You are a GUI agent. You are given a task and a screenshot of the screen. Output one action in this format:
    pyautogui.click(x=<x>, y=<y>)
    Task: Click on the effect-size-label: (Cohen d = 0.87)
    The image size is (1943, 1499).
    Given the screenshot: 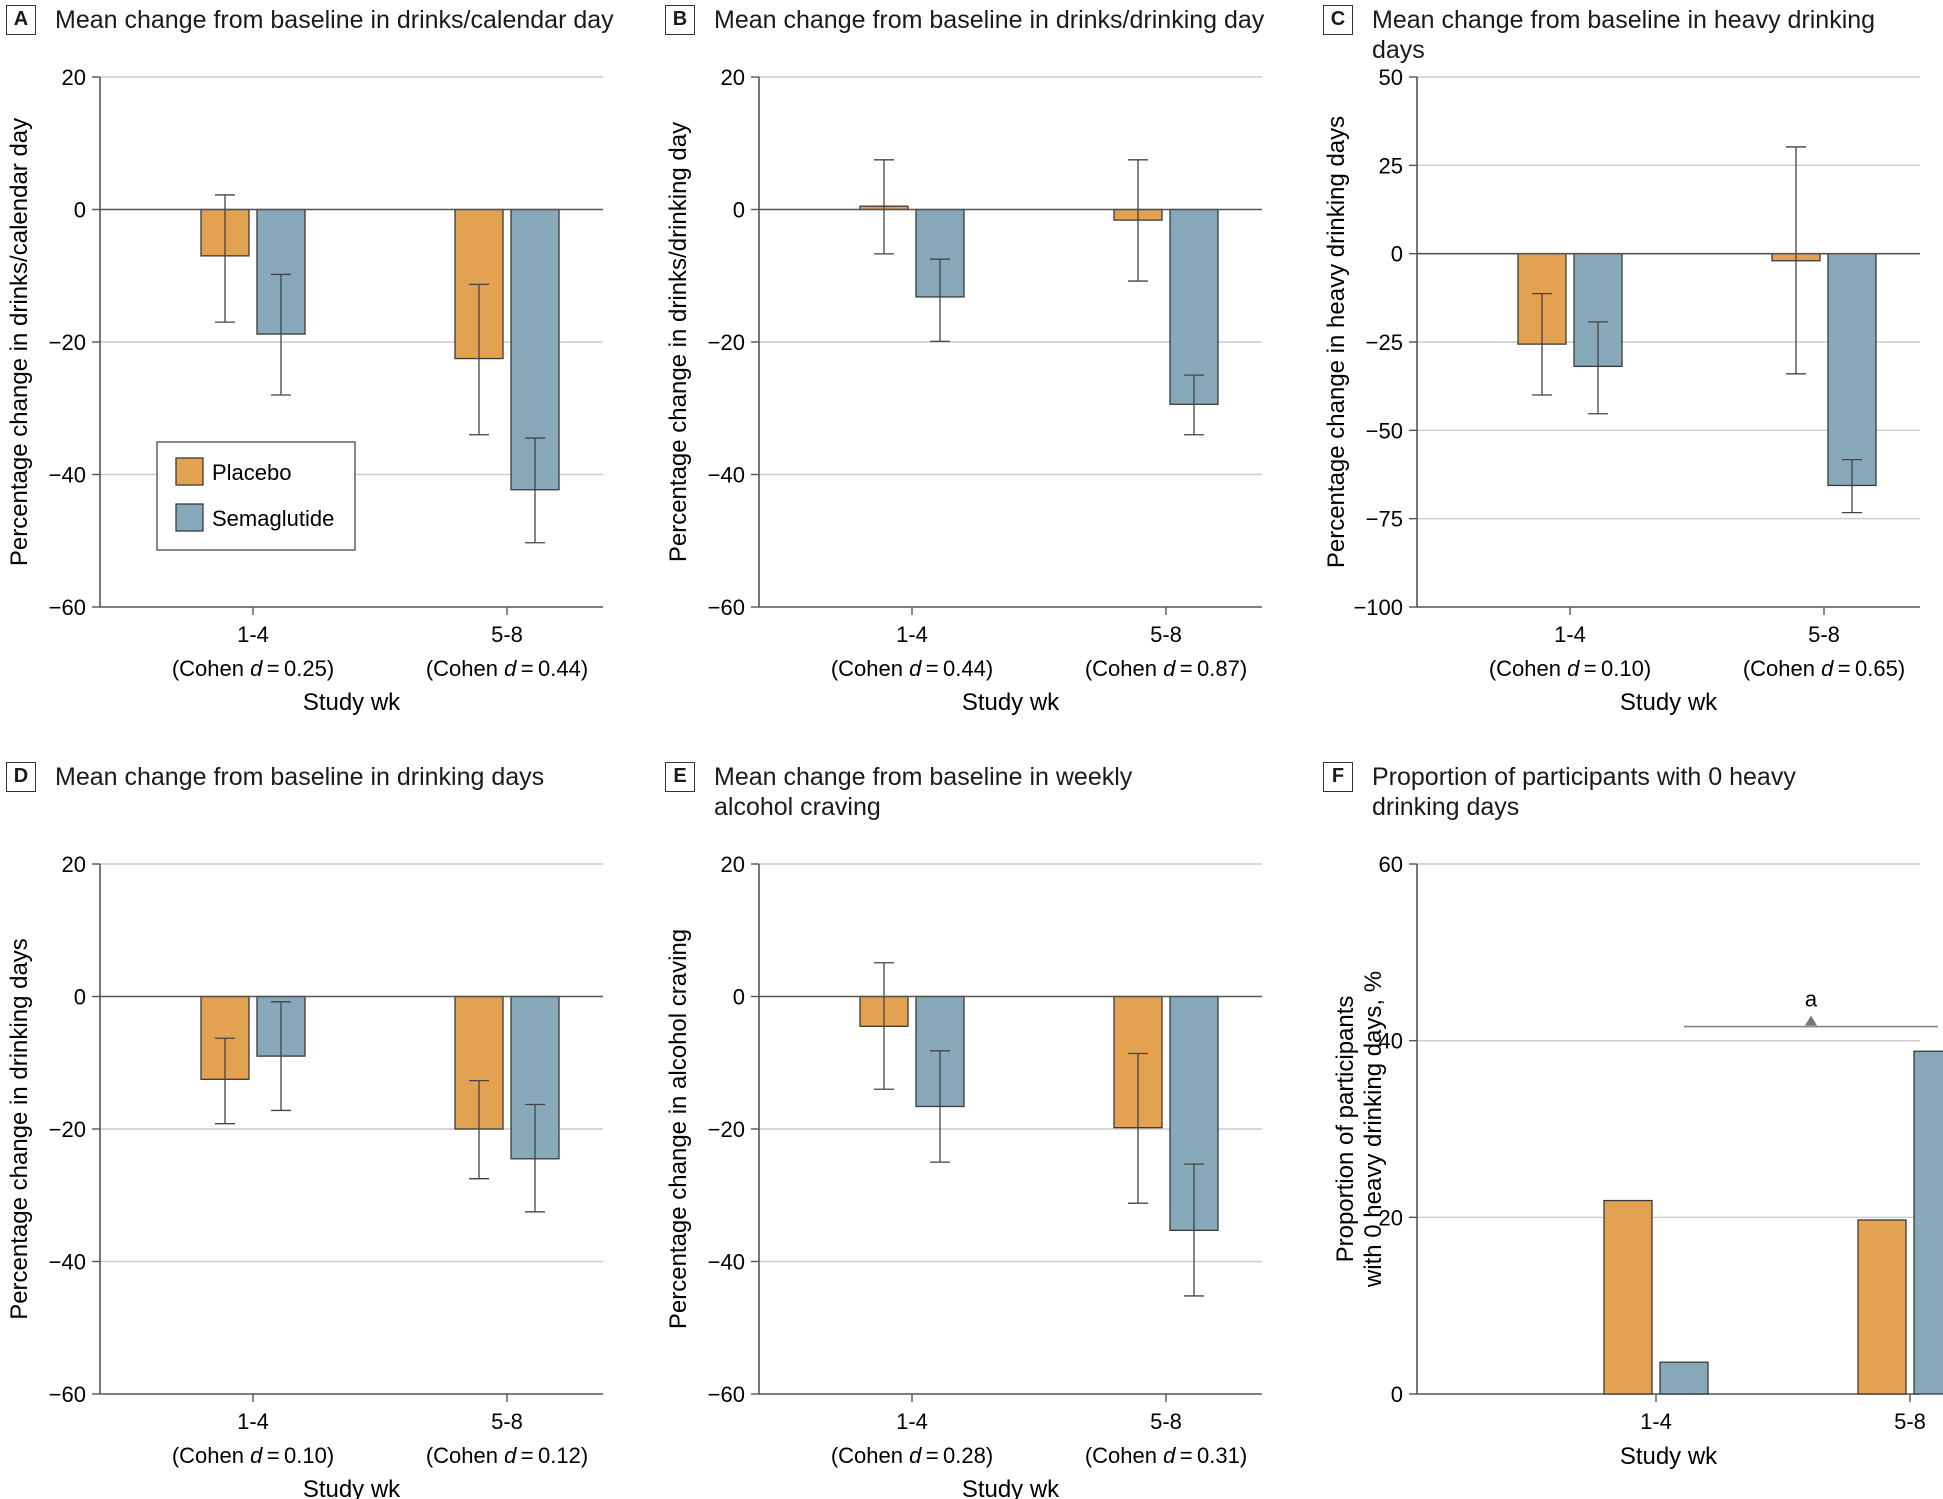 What is the action you would take?
    pyautogui.click(x=1166, y=668)
    